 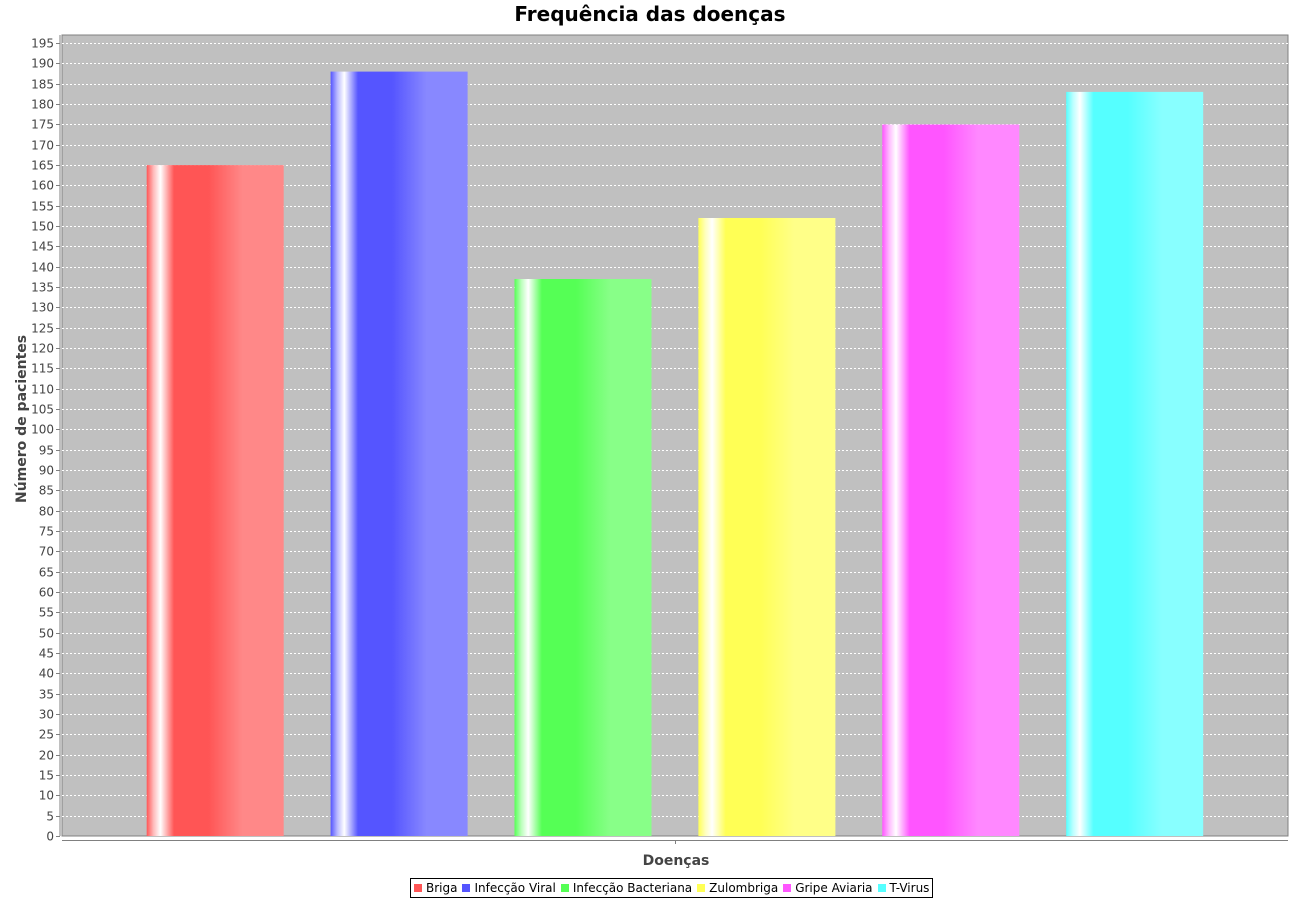 What do you see at coordinates (42, 329) in the screenshot?
I see `y-tick-label: 125` at bounding box center [42, 329].